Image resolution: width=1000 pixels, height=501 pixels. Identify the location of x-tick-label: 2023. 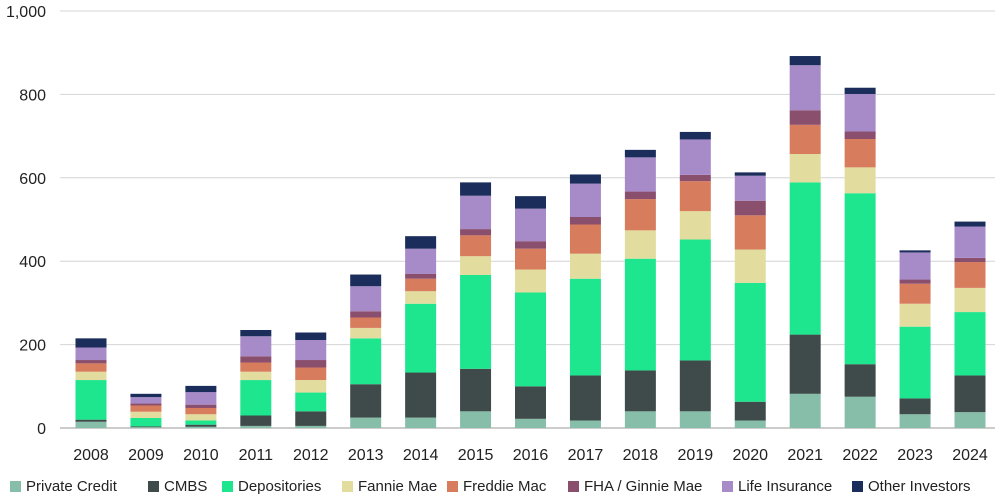
(915, 455).